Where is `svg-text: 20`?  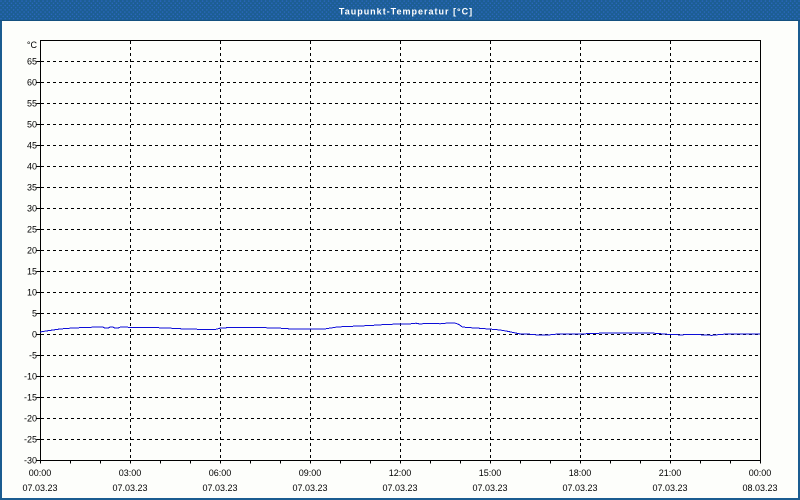 svg-text: 20 is located at coordinates (32, 251).